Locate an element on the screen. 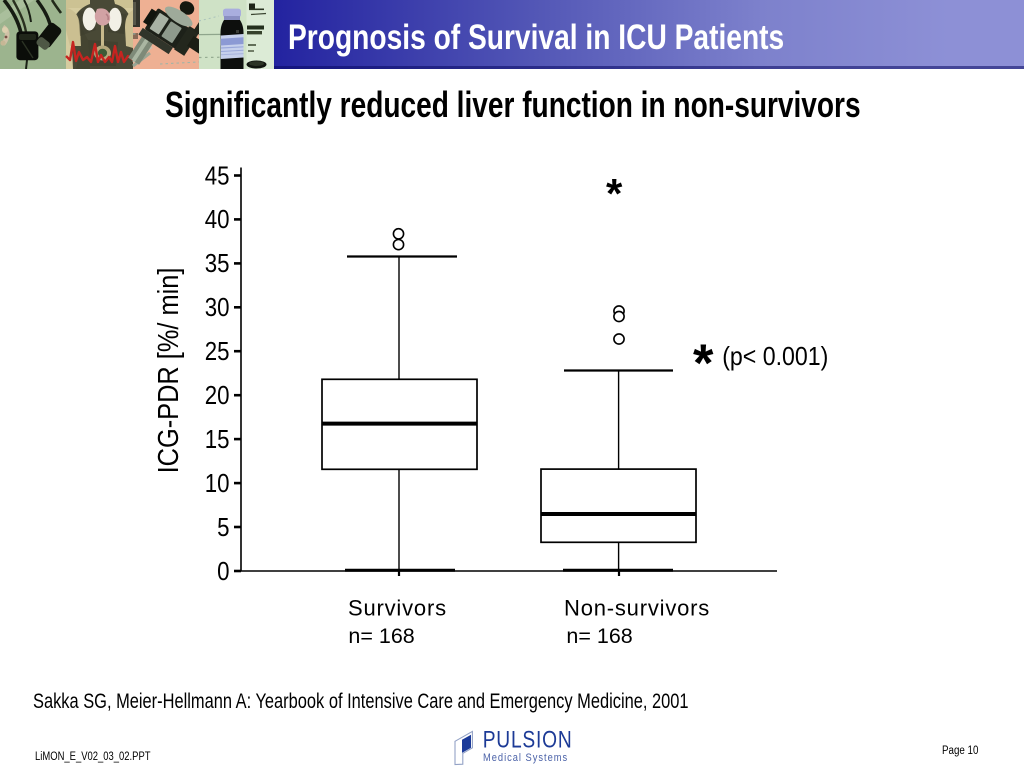  svg-text: 35 is located at coordinates (217, 264).